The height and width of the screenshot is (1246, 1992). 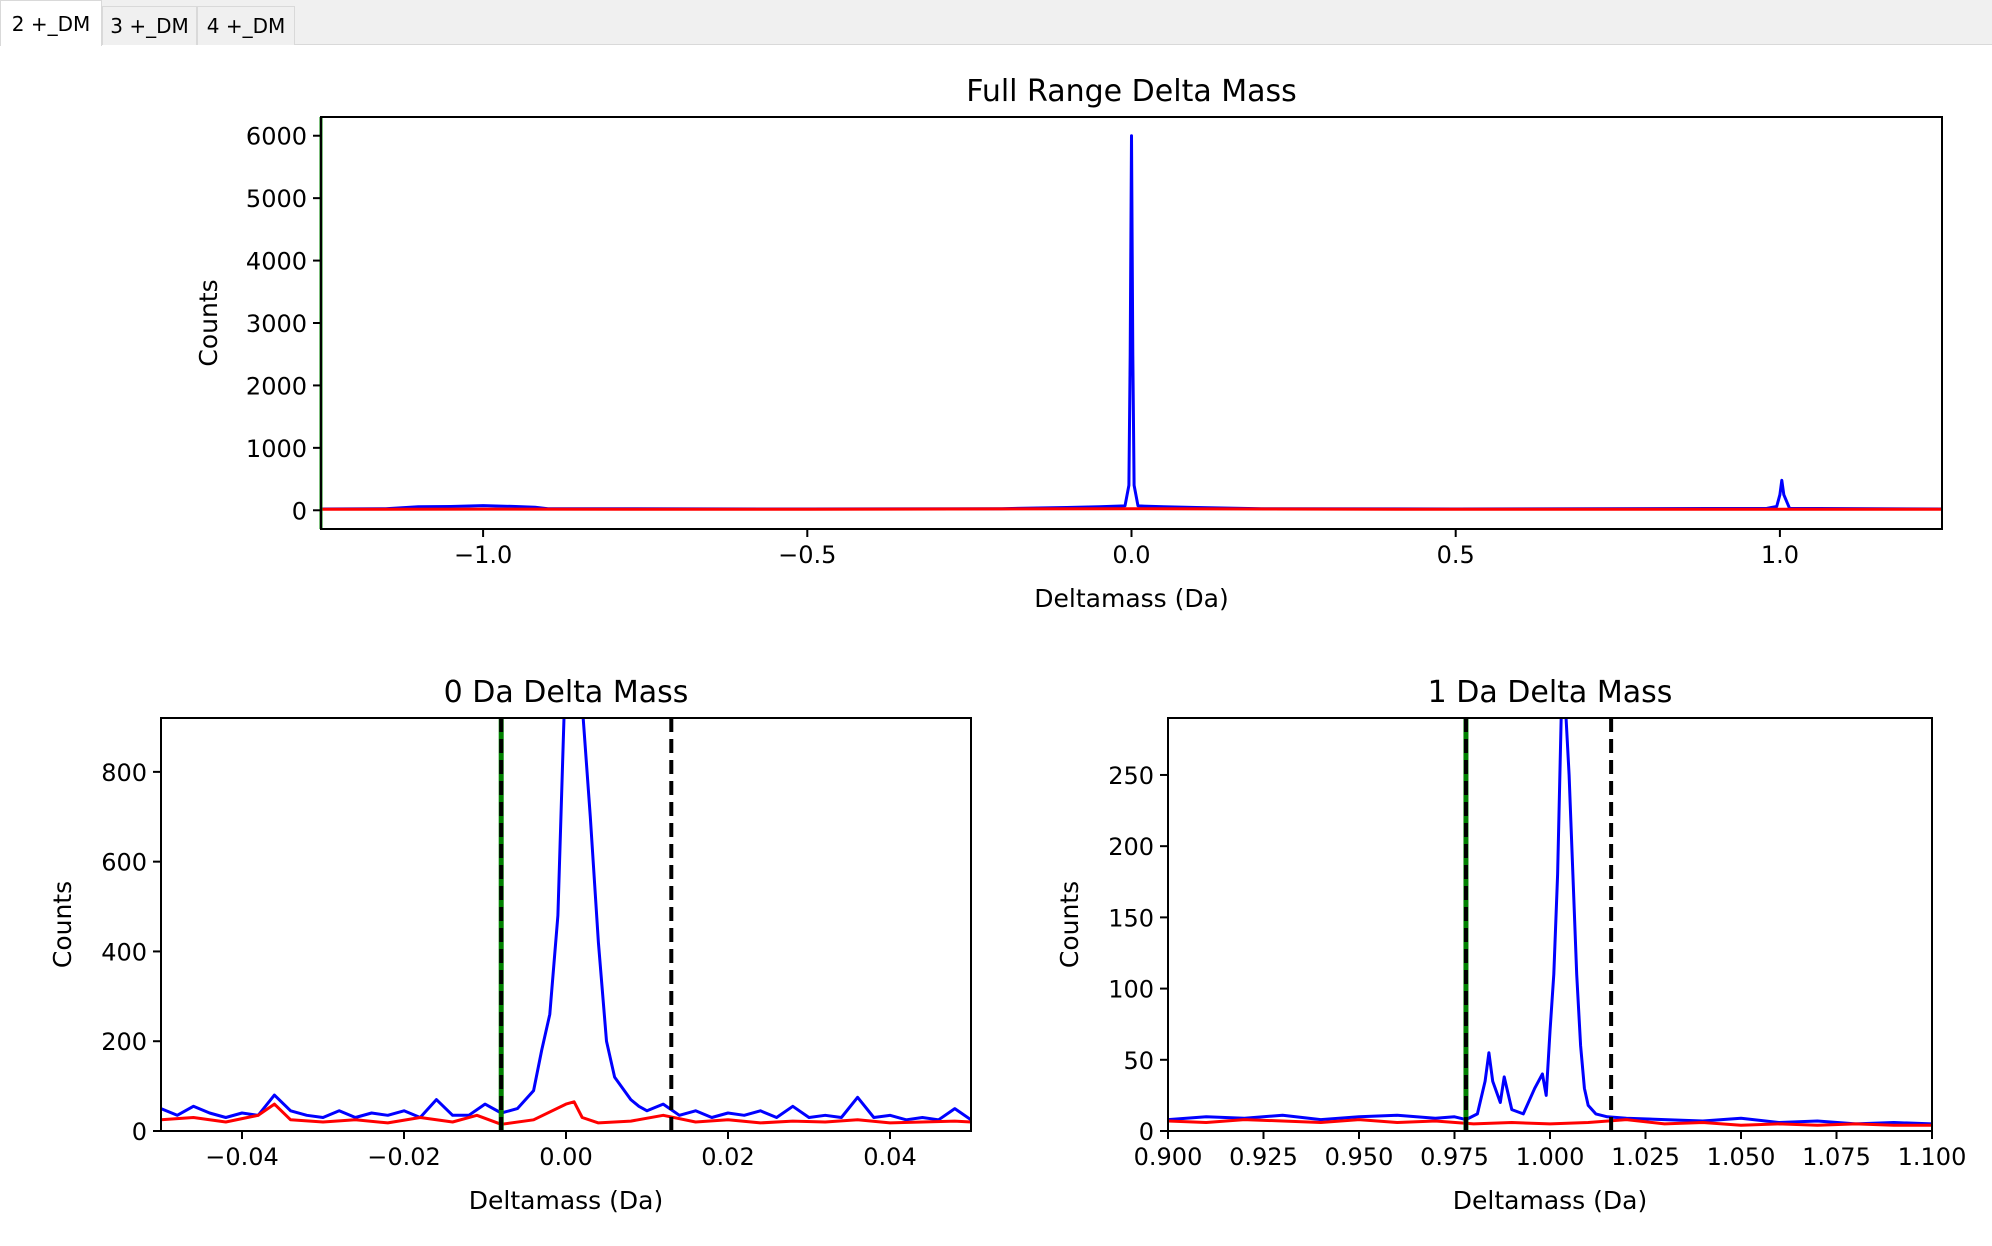 I want to click on x-tick-label: 0.950, so click(x=1359, y=1157).